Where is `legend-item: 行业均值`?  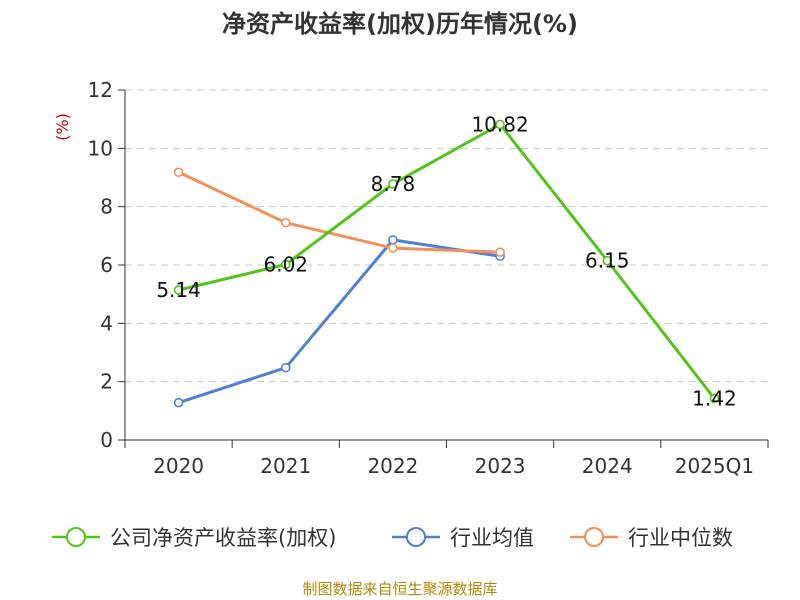
legend-item: 行业均值 is located at coordinates (463, 538).